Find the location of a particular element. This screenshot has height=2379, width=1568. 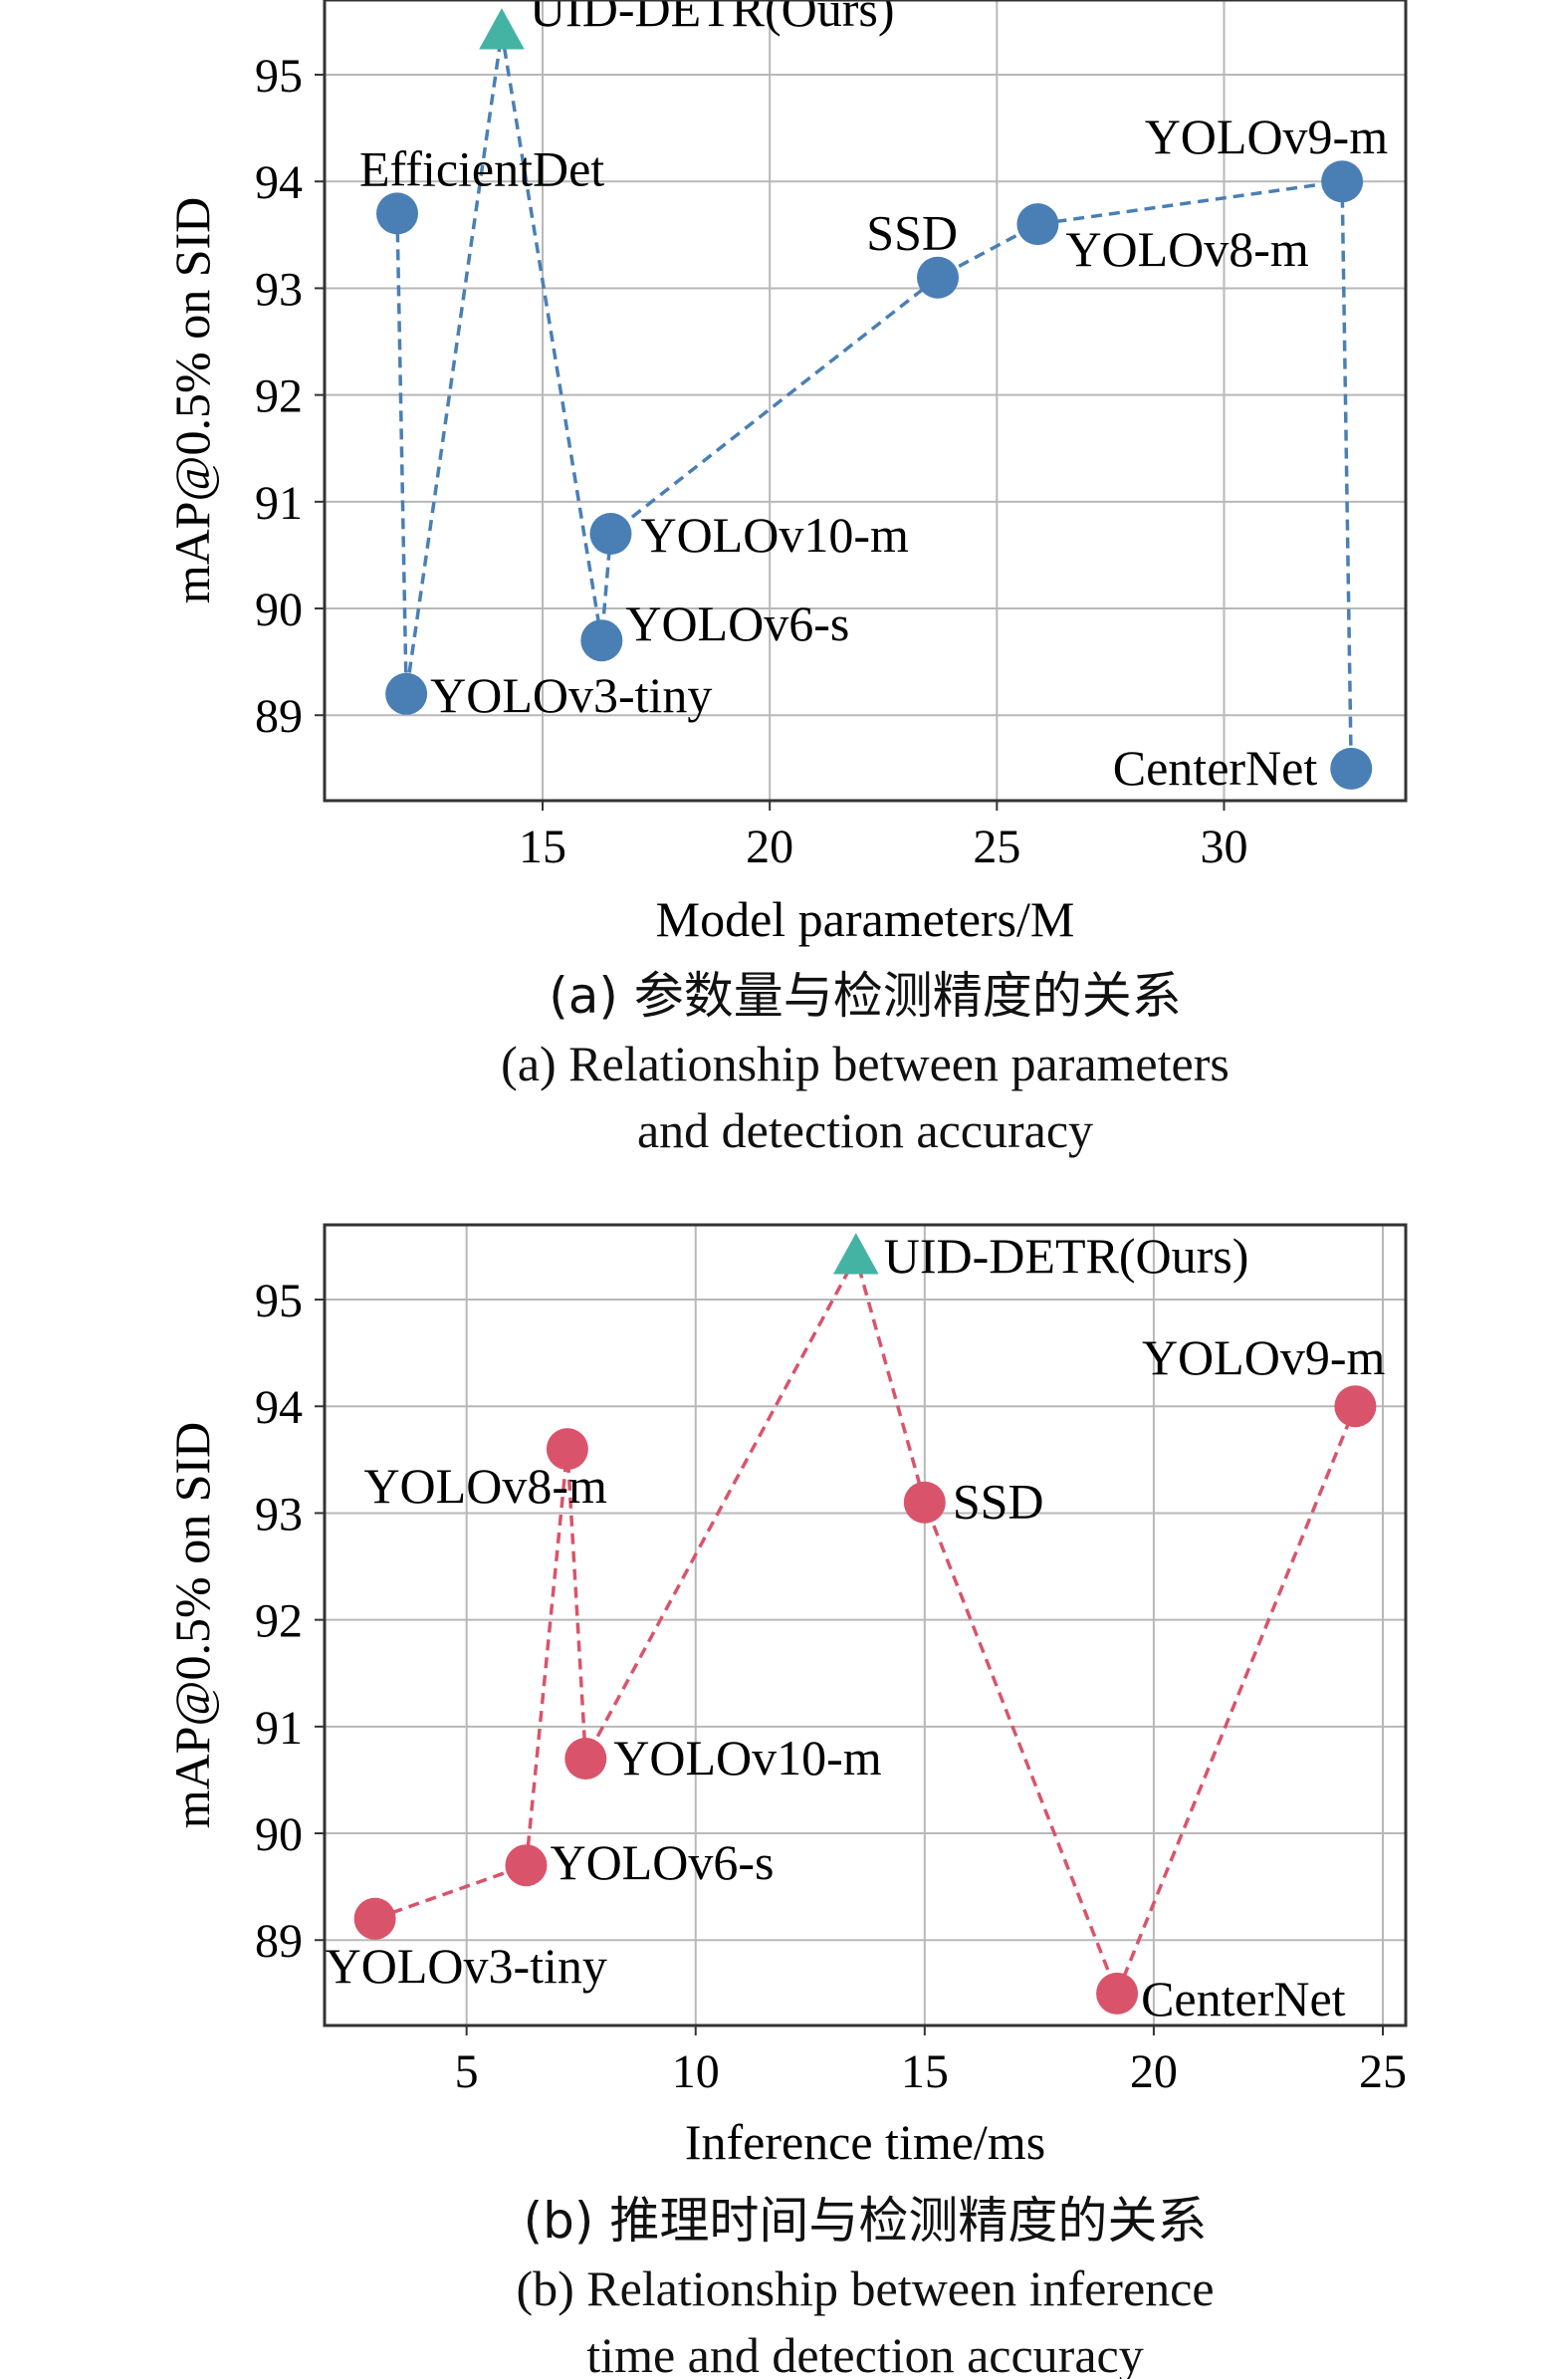

caption-cn-b: (b) 推理时间与检测精度的关系 is located at coordinates (866, 2221).